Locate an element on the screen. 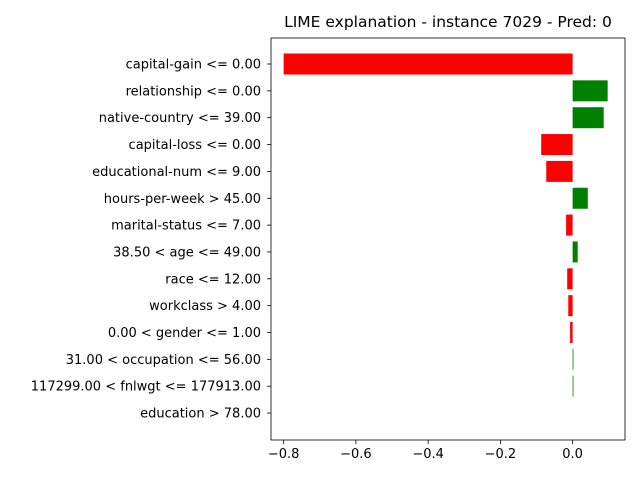 This screenshot has height=480, width=640. x-tick-label-2: −0.4 is located at coordinates (428, 454).